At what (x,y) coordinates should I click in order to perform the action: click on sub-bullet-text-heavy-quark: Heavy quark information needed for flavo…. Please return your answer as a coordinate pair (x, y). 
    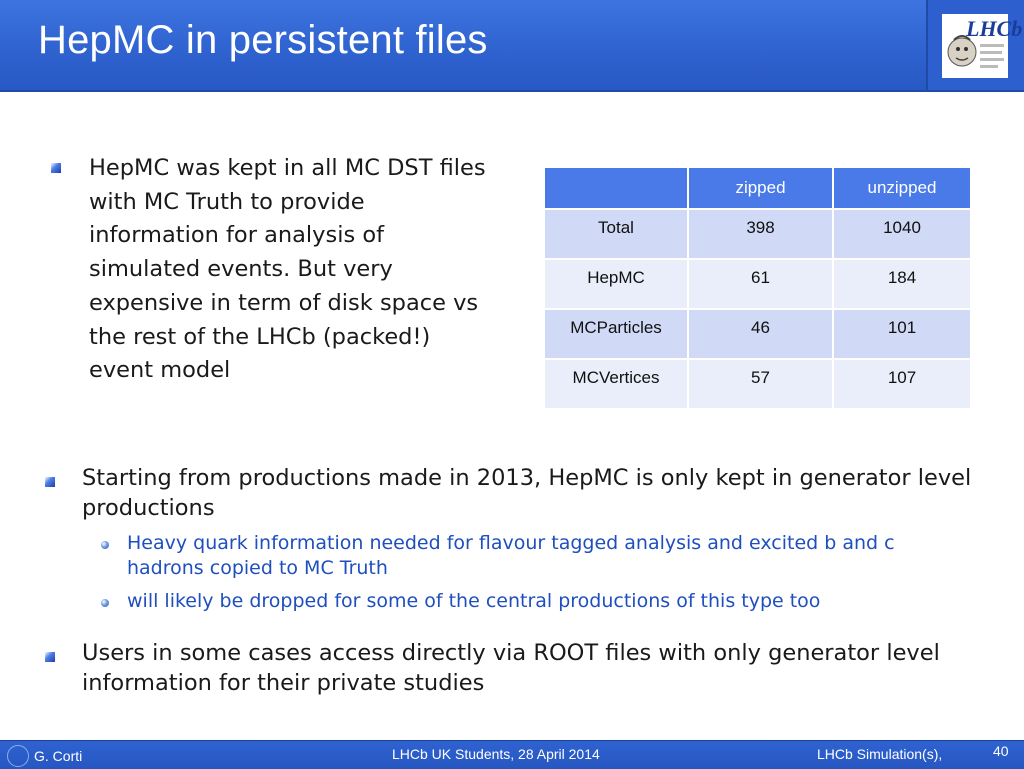
    Looking at the image, I should click on (511, 555).